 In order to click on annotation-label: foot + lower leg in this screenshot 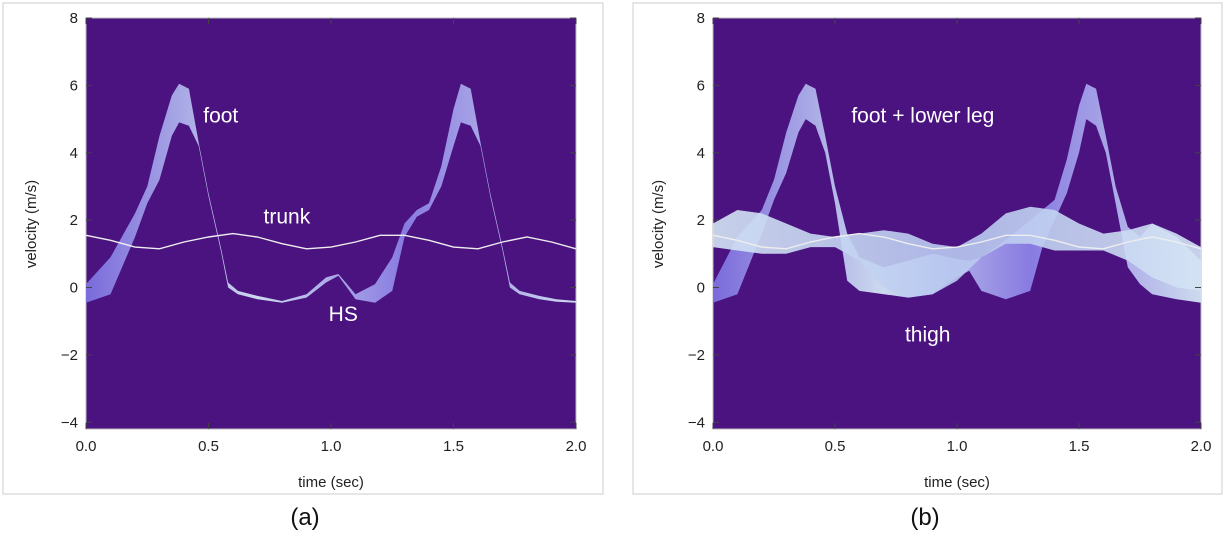, I will do `click(922, 115)`.